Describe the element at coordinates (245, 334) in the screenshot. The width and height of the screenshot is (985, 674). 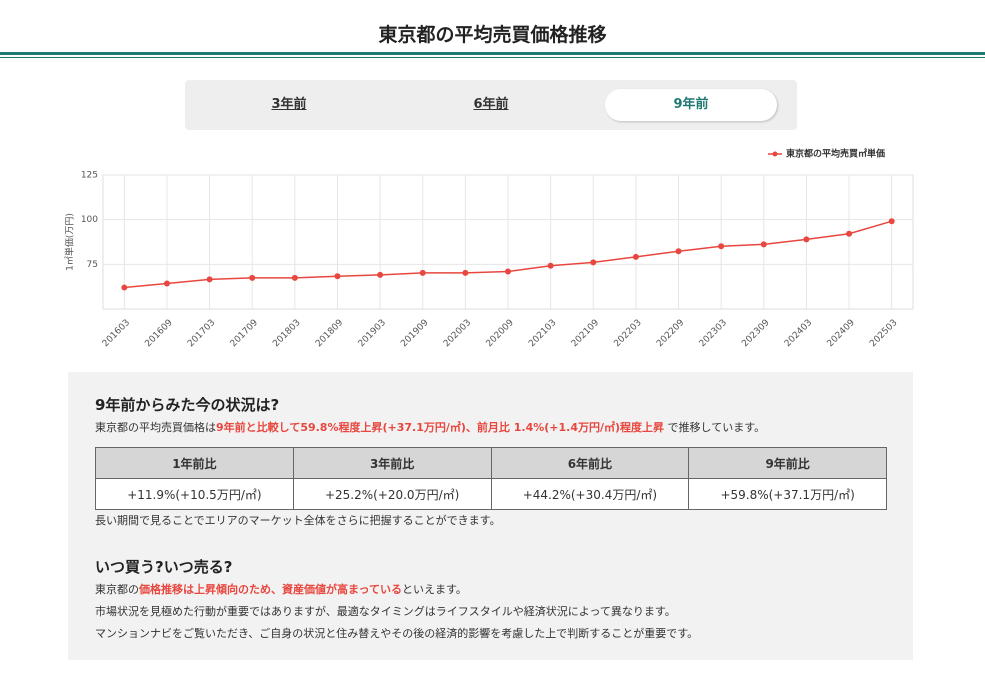
I see `x-tick-label: 201709` at that location.